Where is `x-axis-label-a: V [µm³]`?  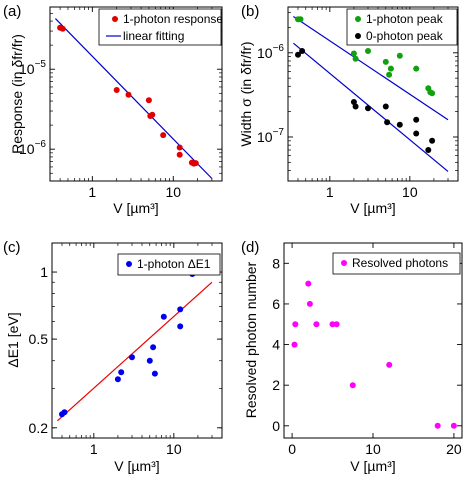 x-axis-label-a: V [µm³] is located at coordinates (135, 208).